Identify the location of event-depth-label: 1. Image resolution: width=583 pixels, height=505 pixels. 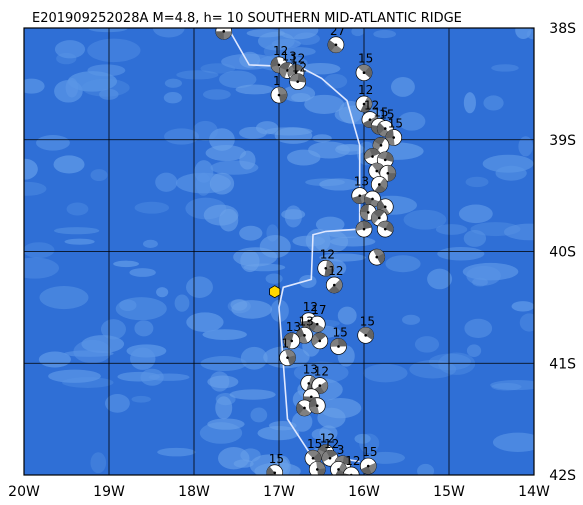
(286, 344).